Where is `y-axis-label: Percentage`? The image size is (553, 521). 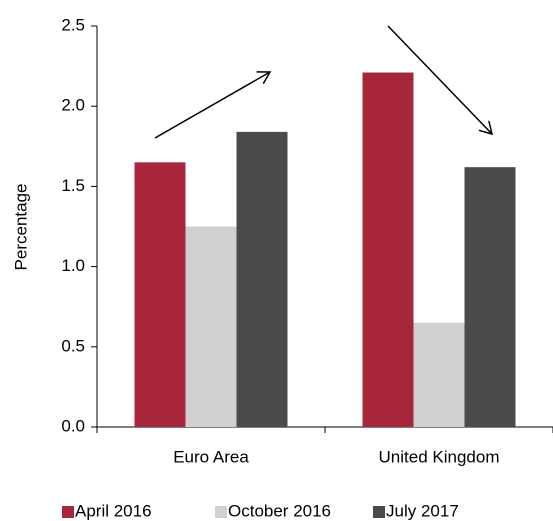 y-axis-label: Percentage is located at coordinates (20, 227).